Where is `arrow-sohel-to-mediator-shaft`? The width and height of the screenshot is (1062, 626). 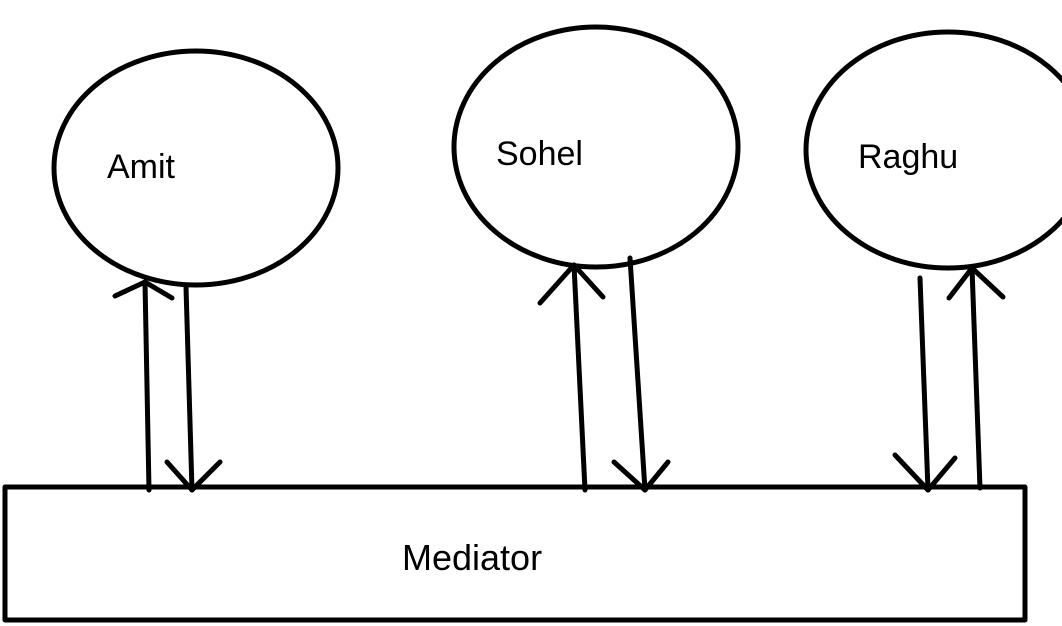
arrow-sohel-to-mediator-shaft is located at coordinates (637, 374).